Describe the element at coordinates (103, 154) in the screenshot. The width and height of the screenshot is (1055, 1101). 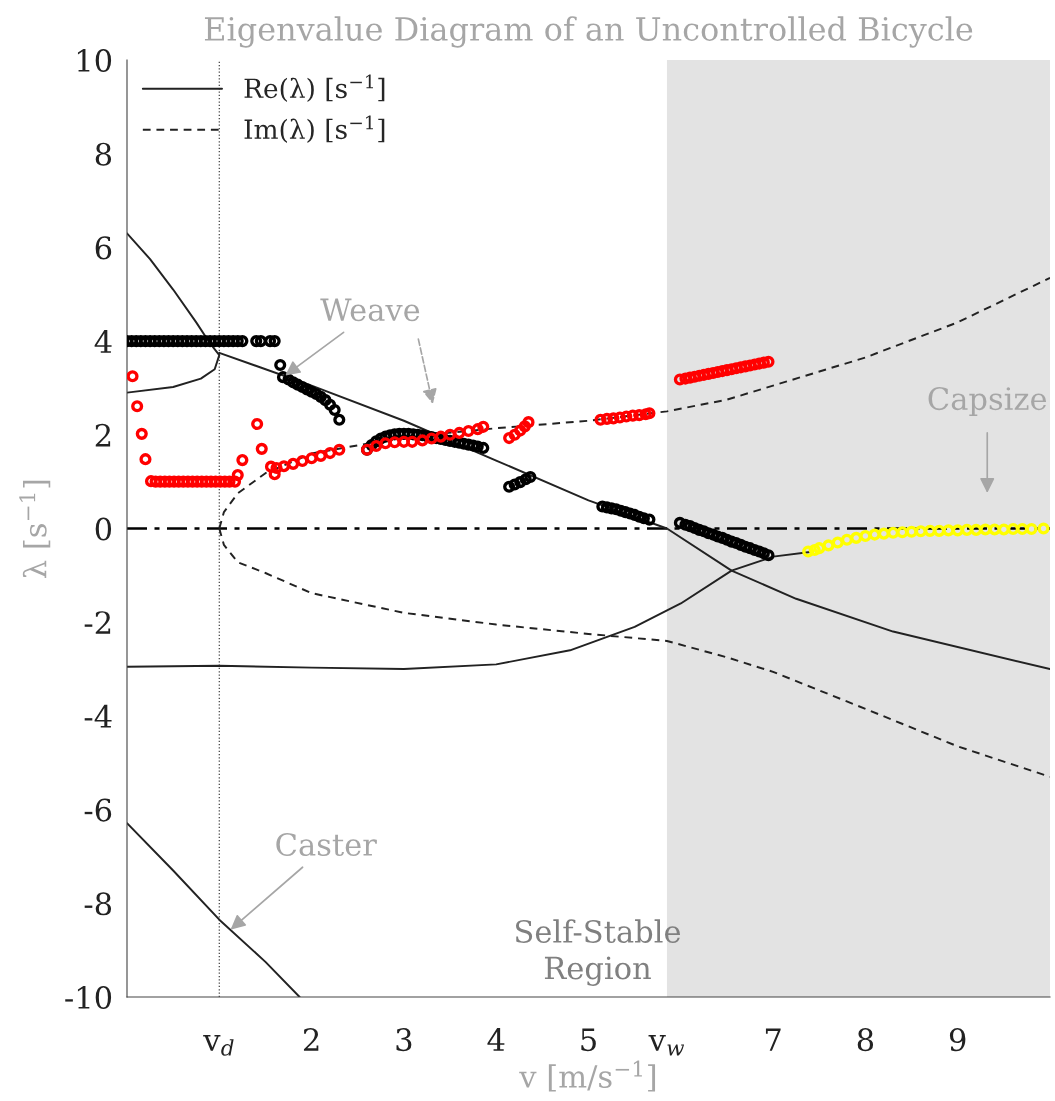
I see `y-tick-label: 8` at that location.